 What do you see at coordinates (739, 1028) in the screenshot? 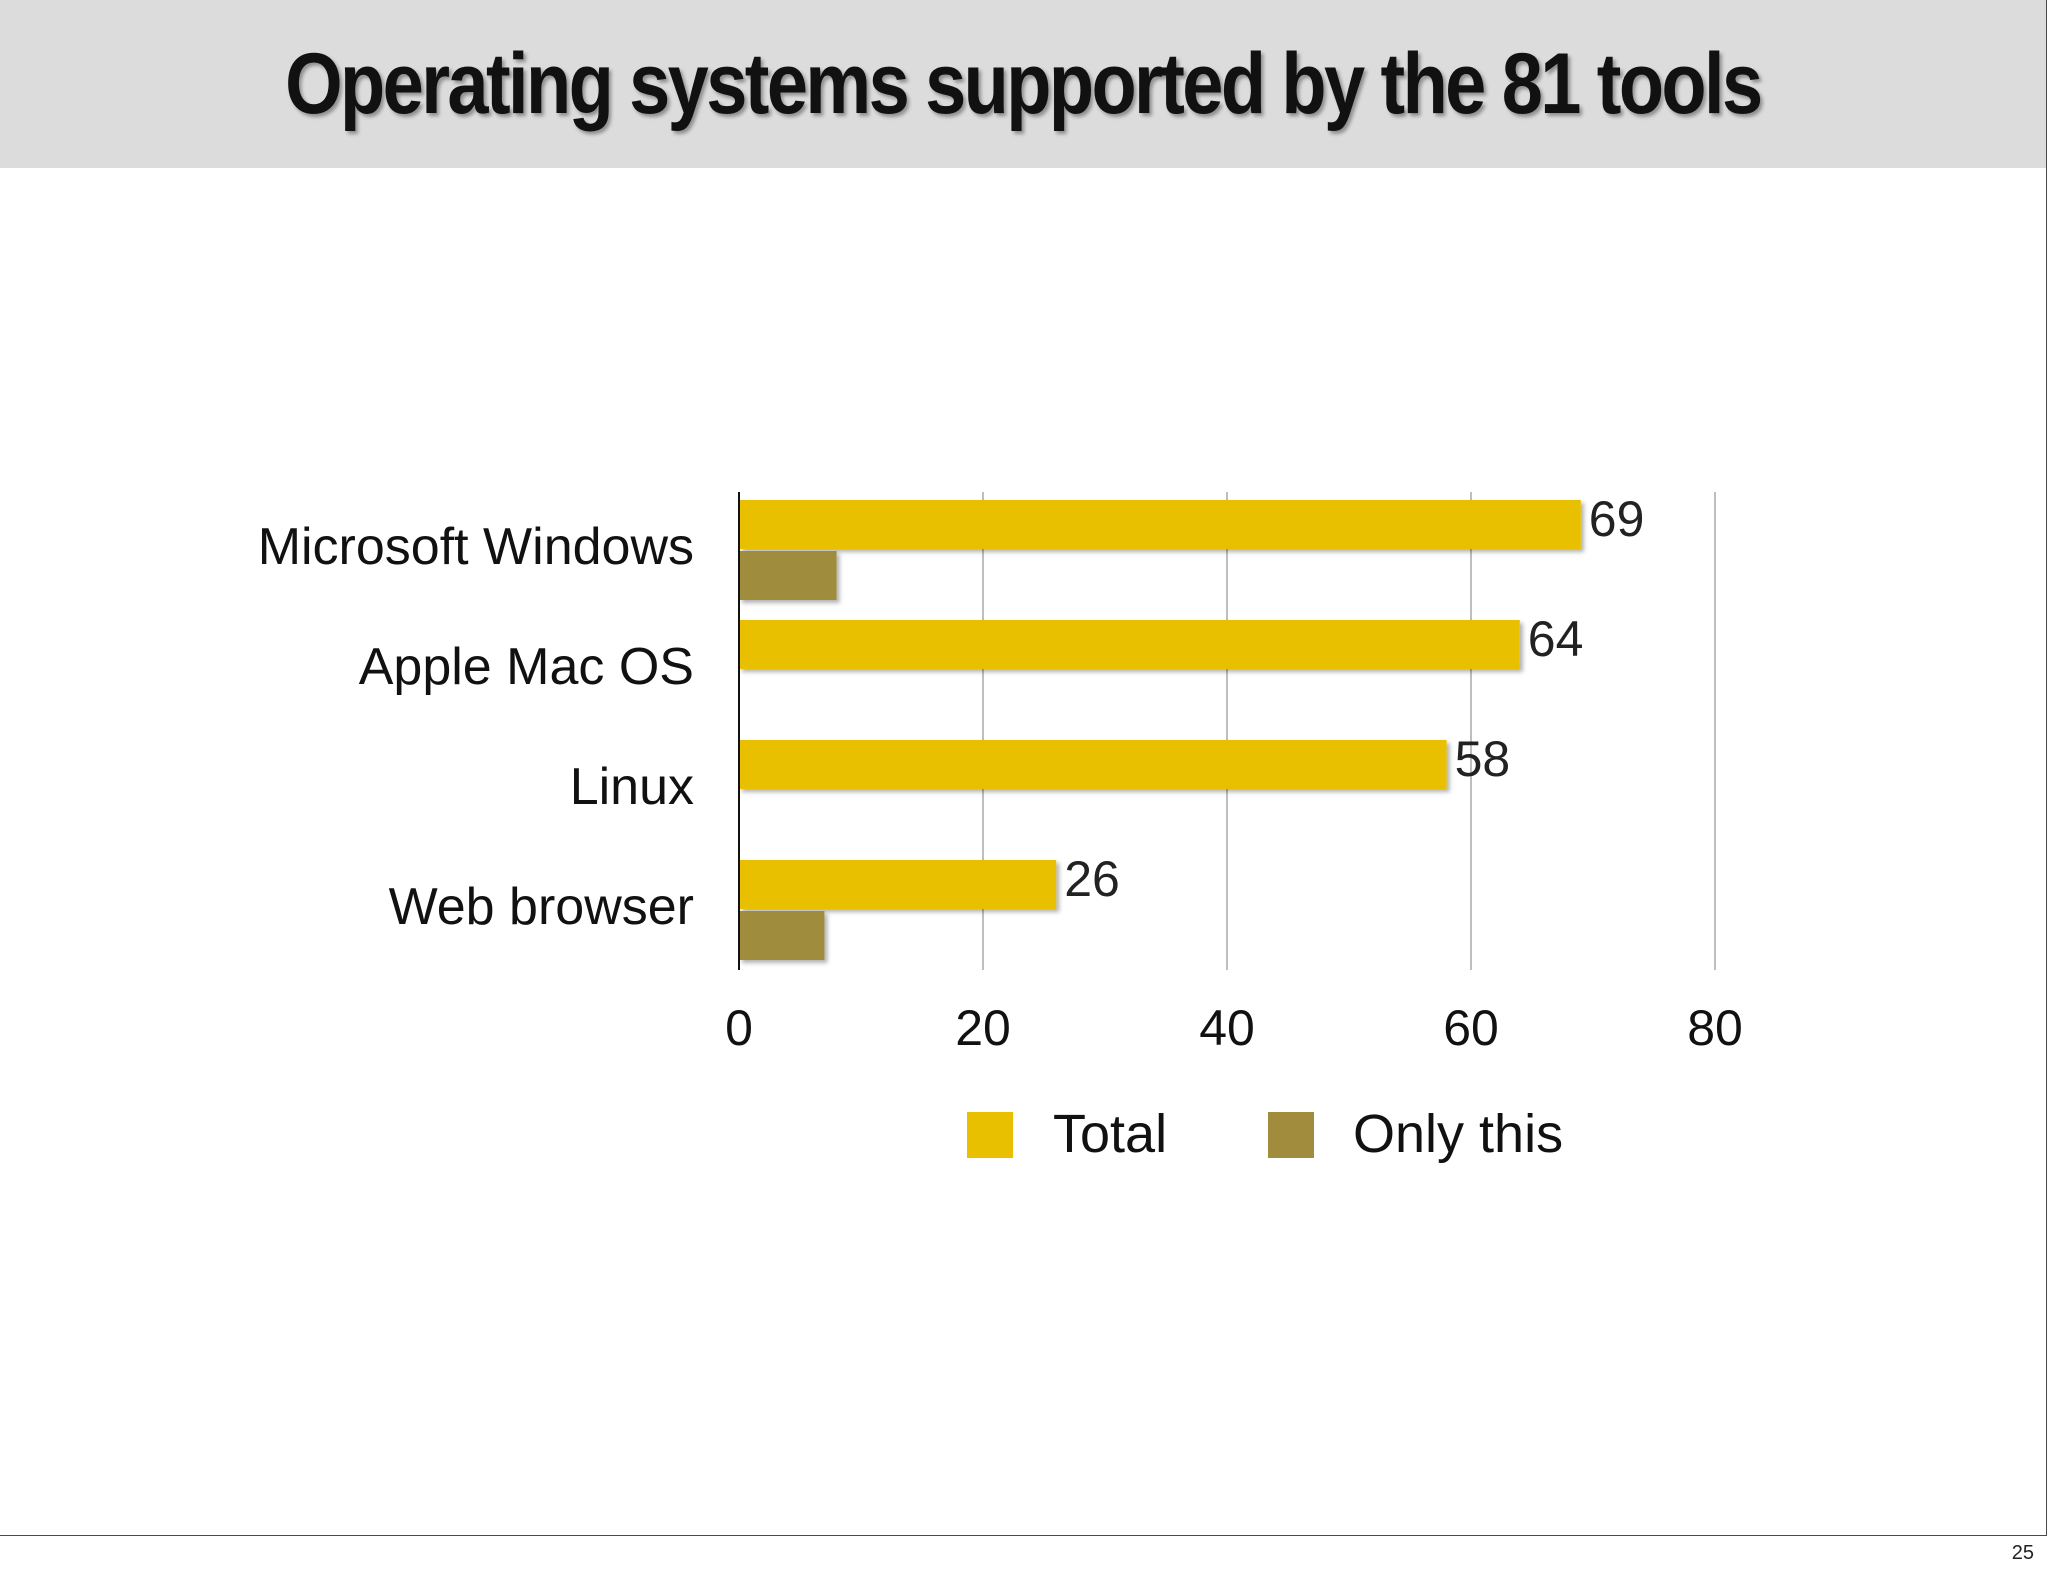
I see `x-tick-label-0: 0` at bounding box center [739, 1028].